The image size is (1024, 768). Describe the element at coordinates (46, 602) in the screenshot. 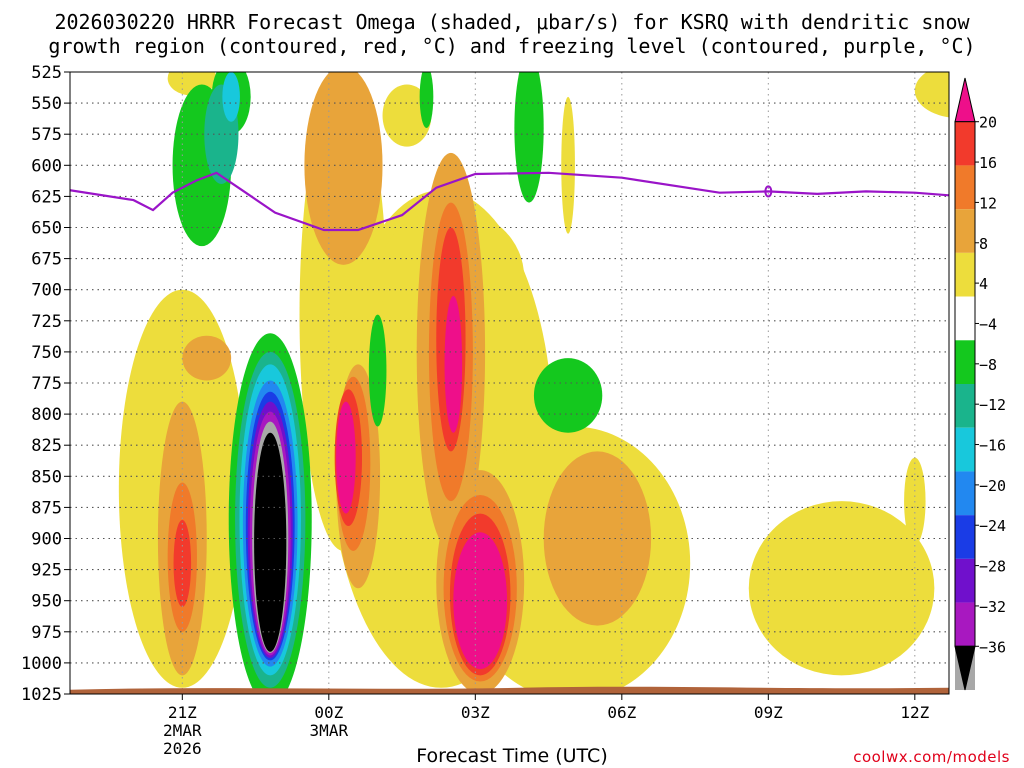

I see `y-tick-label: 950` at that location.